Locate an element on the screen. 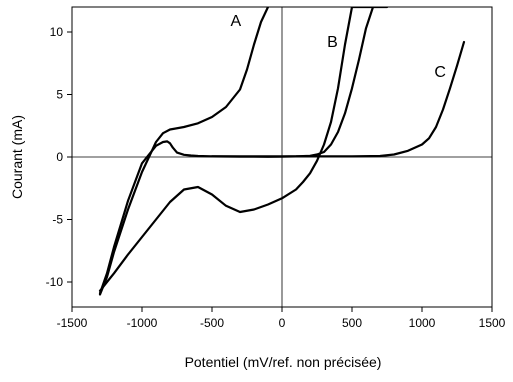 The width and height of the screenshot is (513, 382). y-tick-label: 0 is located at coordinates (59, 157).